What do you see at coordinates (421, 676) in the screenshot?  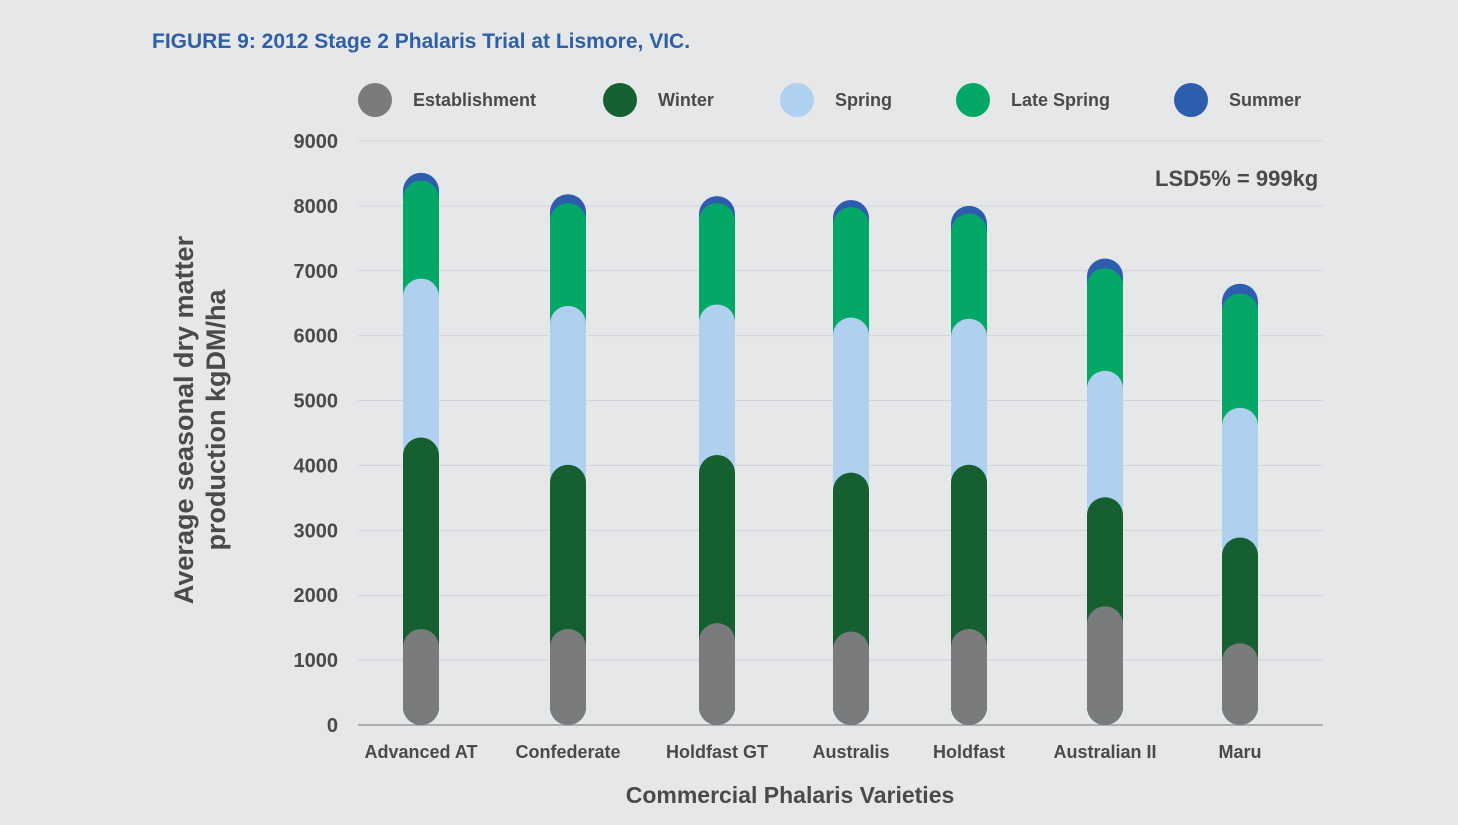 I see `bar-advanced-at-establishment` at bounding box center [421, 676].